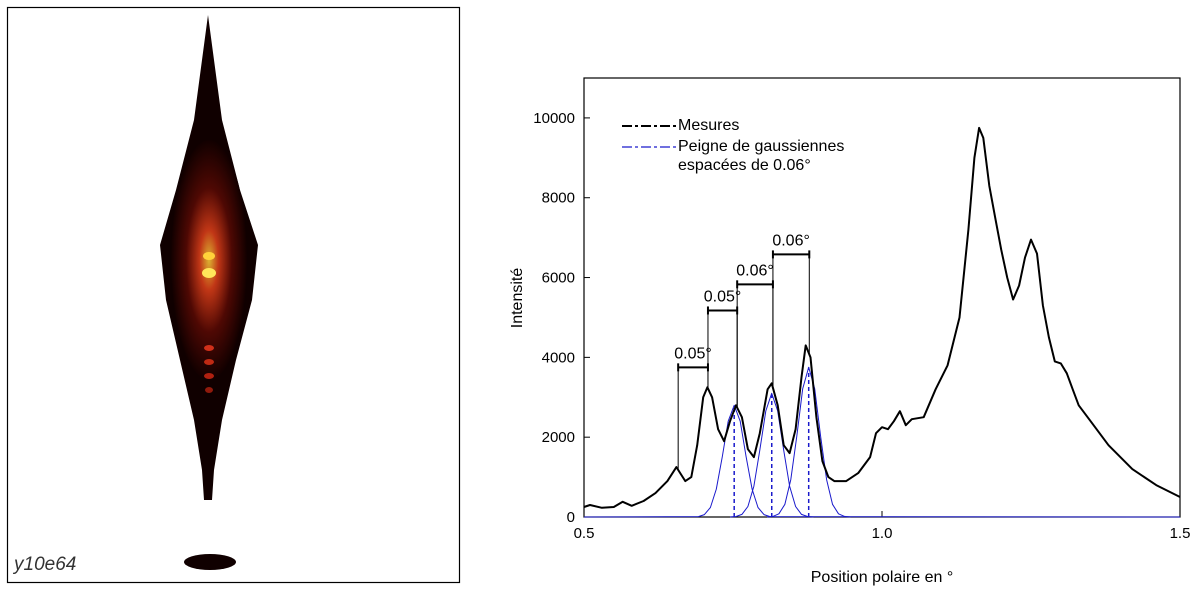  What do you see at coordinates (554, 118) in the screenshot?
I see `y-tick-label: 10000` at bounding box center [554, 118].